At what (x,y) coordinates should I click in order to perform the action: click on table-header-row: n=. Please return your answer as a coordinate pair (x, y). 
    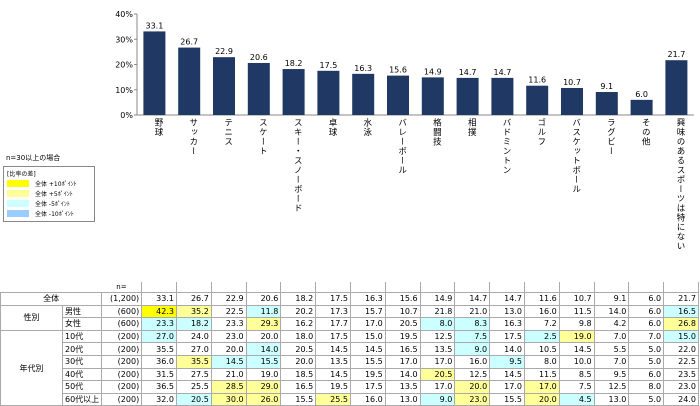
    Looking at the image, I should click on (350, 287).